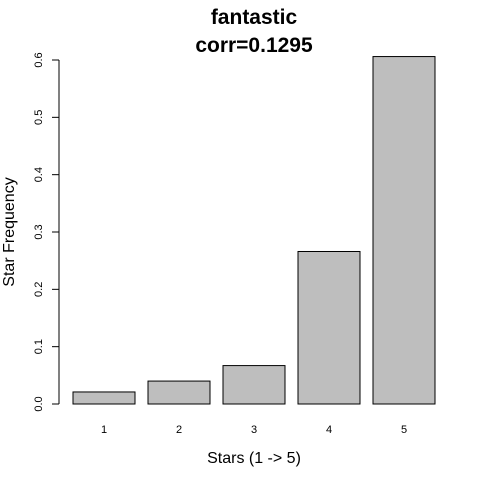 This screenshot has height=480, width=480. What do you see at coordinates (39, 289) in the screenshot?
I see `y-tick-label: 0.2` at bounding box center [39, 289].